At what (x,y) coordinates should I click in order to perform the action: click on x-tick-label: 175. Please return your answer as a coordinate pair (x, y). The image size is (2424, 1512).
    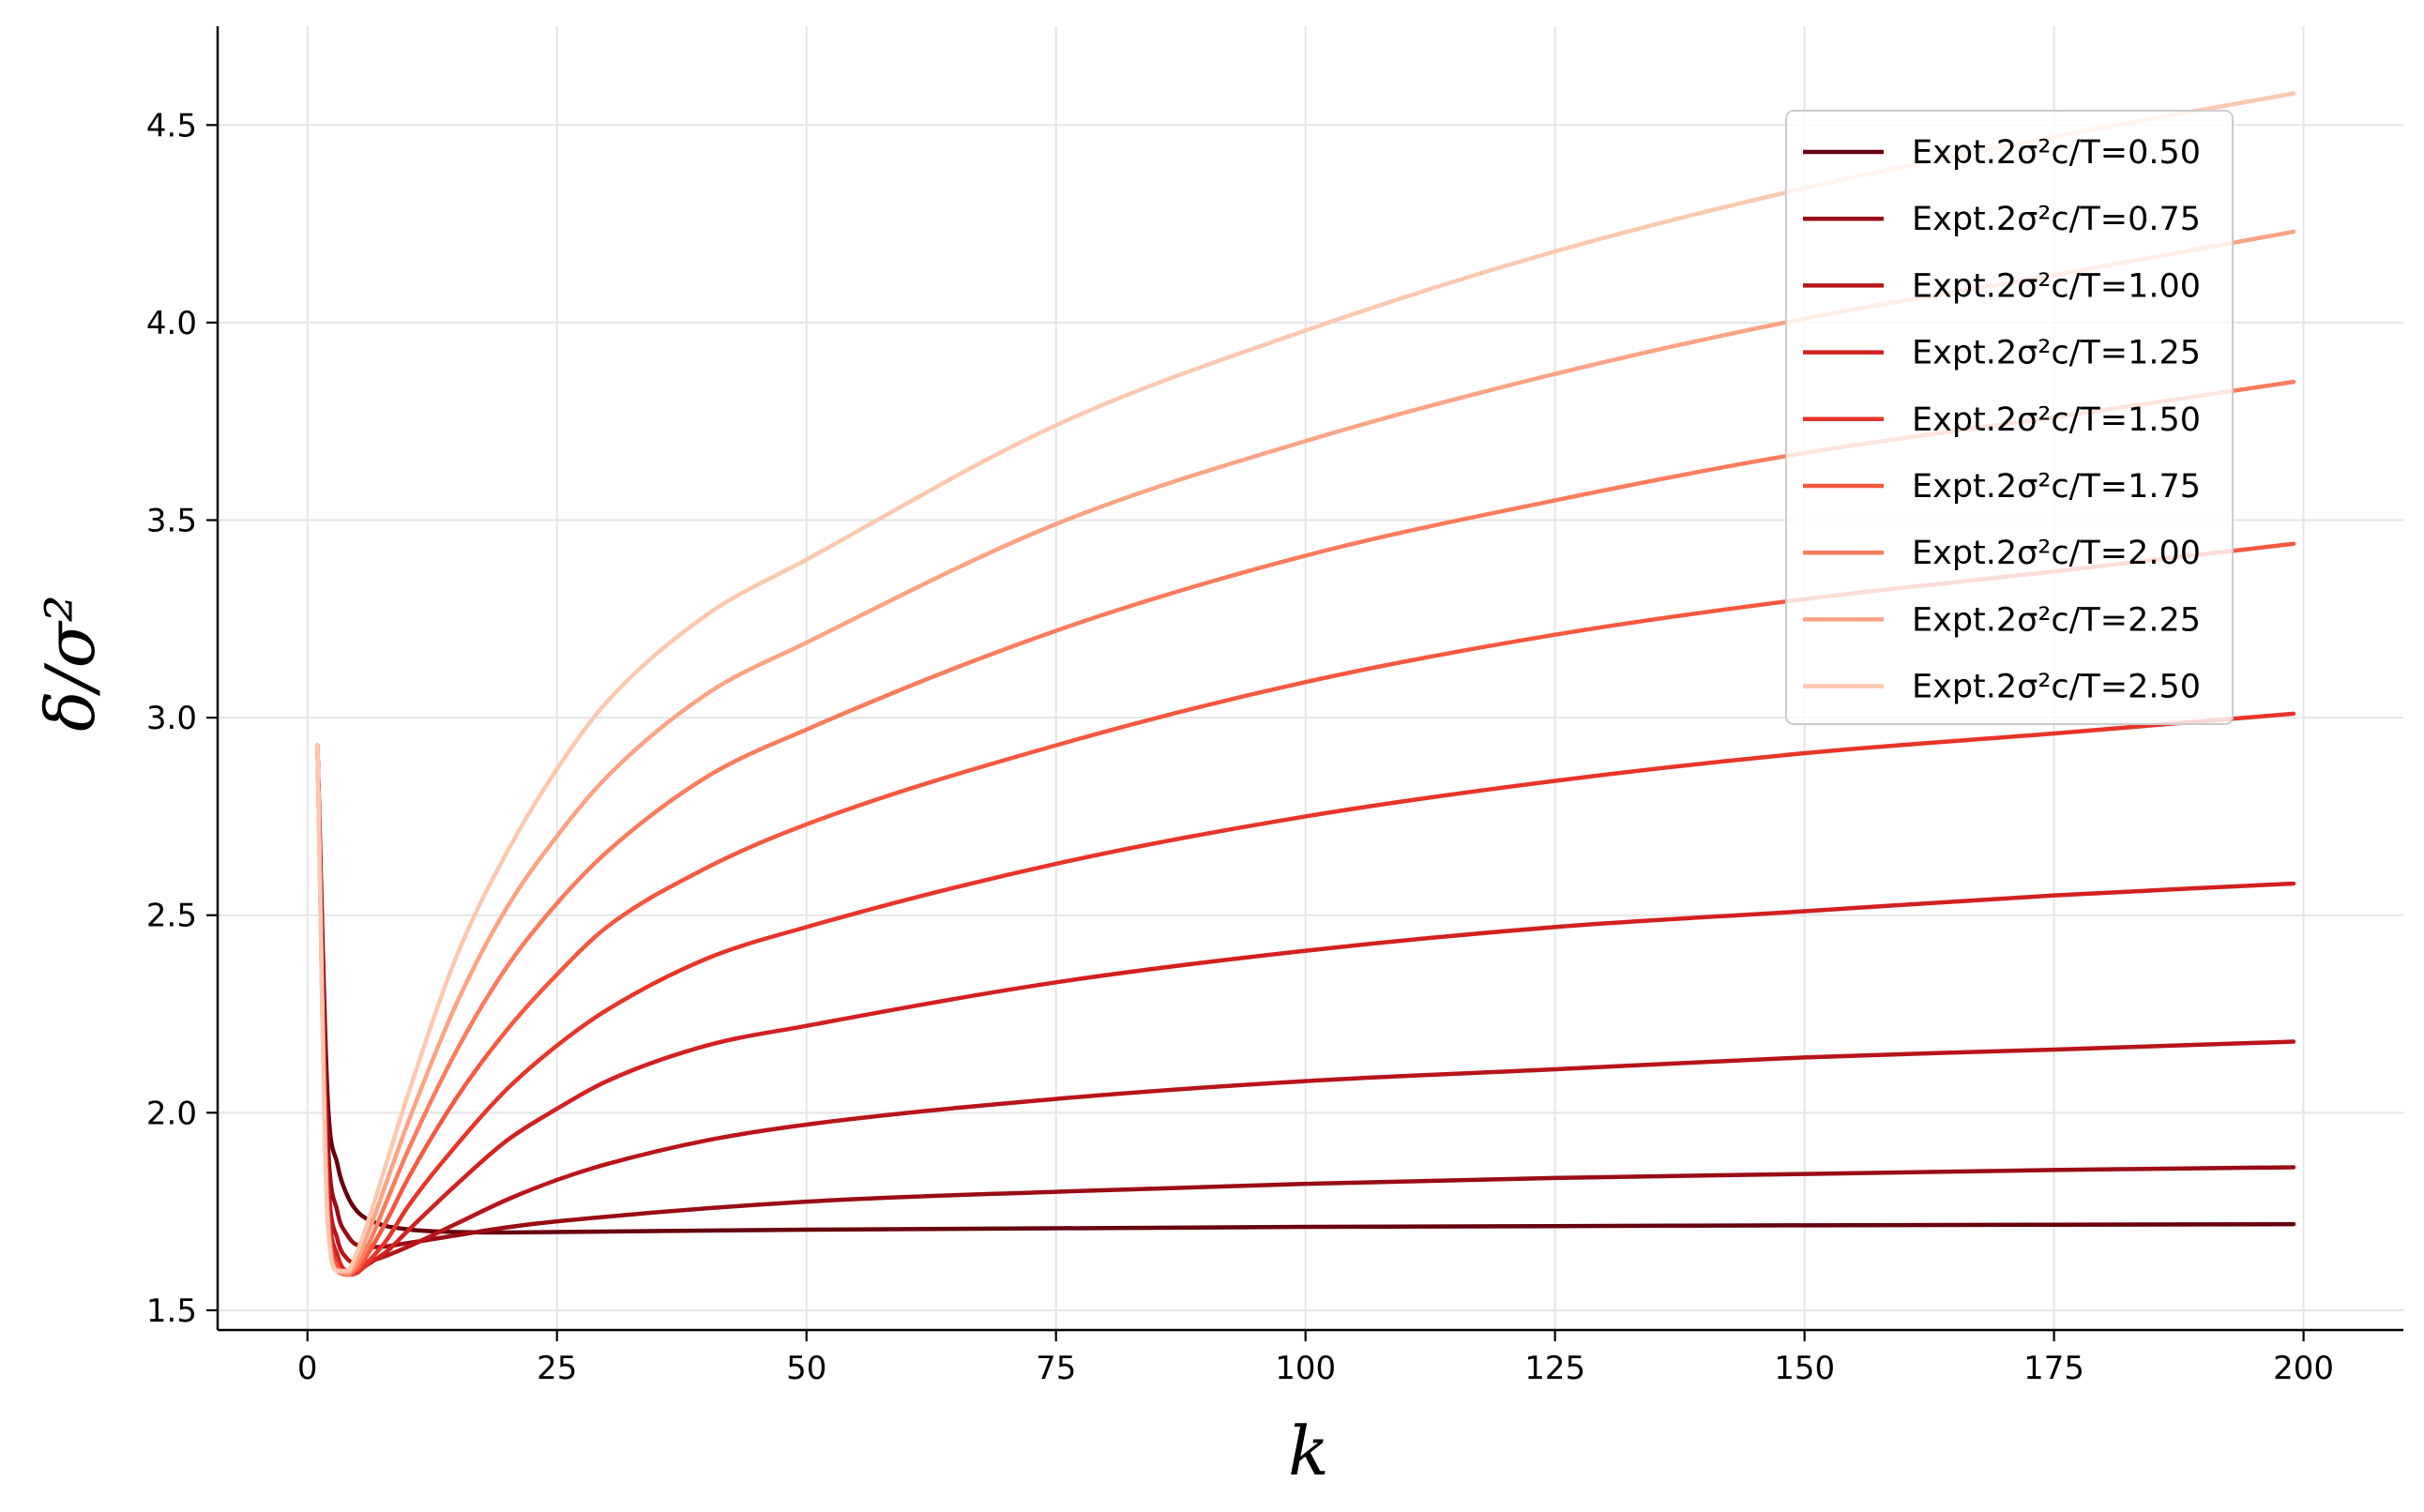
    Looking at the image, I should click on (2053, 1368).